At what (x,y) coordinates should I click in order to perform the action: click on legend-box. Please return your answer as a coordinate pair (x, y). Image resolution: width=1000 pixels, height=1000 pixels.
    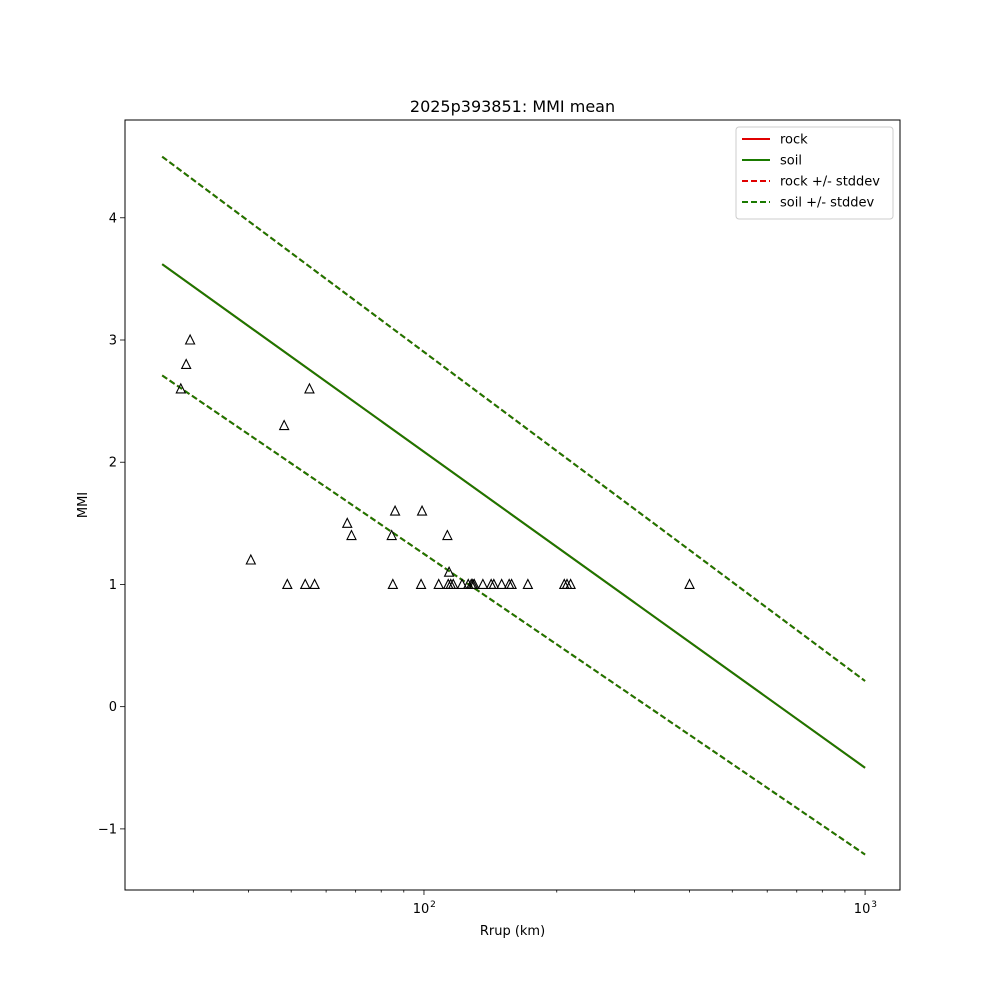
    Looking at the image, I should click on (814, 173).